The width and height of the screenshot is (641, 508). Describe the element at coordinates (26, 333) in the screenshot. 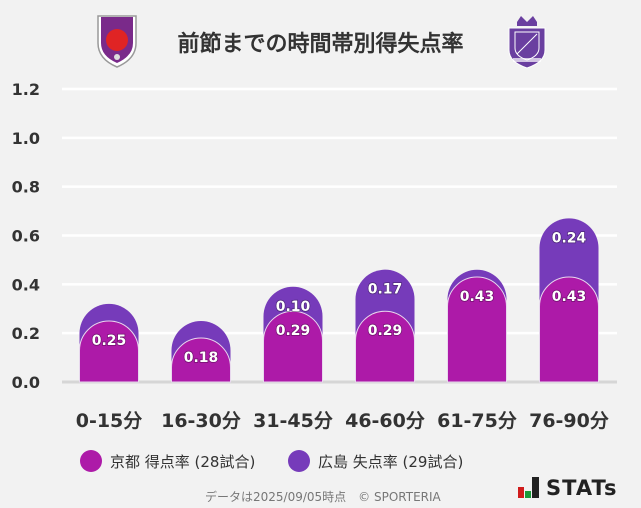

I see `y-tick-label: 0.2` at that location.